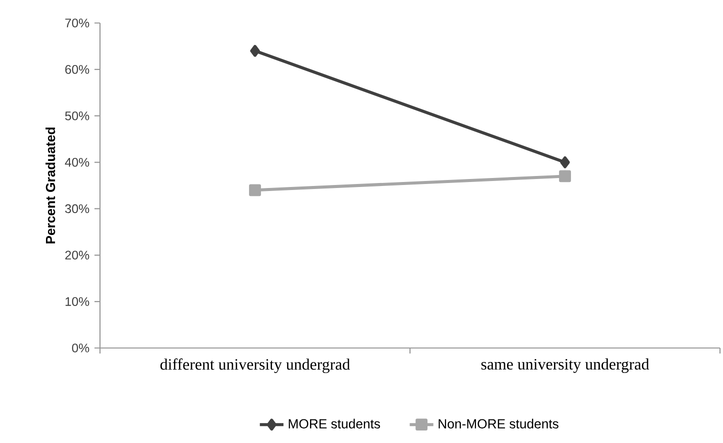  Describe the element at coordinates (565, 365) in the screenshot. I see `x-tick-label: same university undergrad` at that location.